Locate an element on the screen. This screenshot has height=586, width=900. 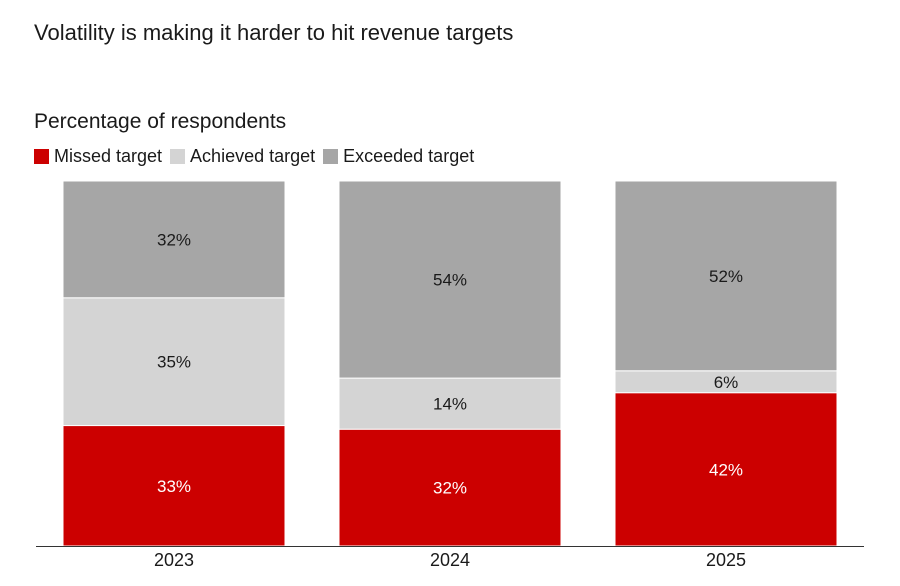
data-label-2024-1: 14% is located at coordinates (450, 404).